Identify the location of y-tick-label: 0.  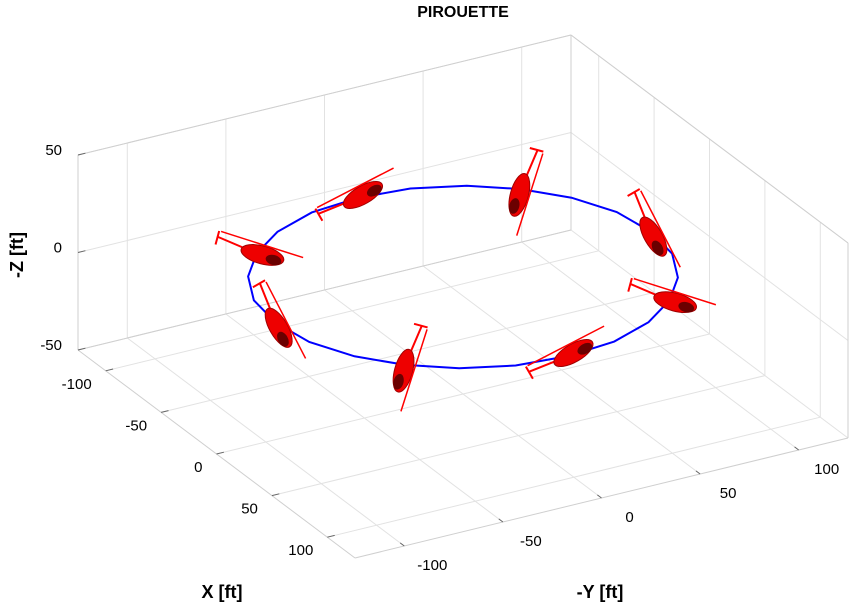
(629, 517).